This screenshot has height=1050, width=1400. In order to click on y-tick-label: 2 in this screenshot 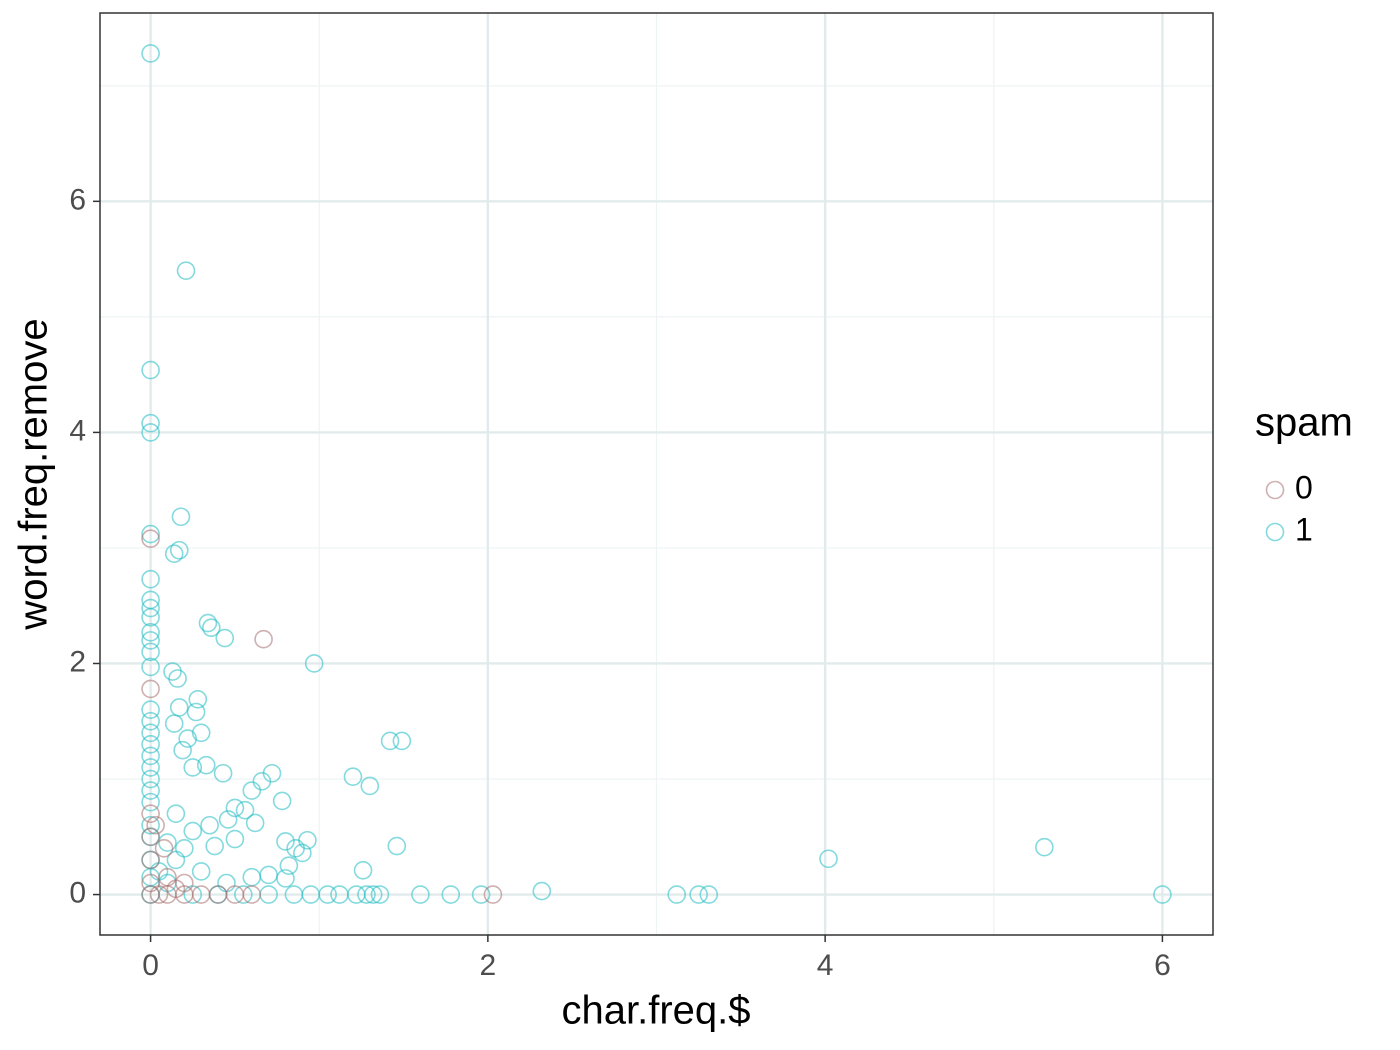, I will do `click(77, 661)`.